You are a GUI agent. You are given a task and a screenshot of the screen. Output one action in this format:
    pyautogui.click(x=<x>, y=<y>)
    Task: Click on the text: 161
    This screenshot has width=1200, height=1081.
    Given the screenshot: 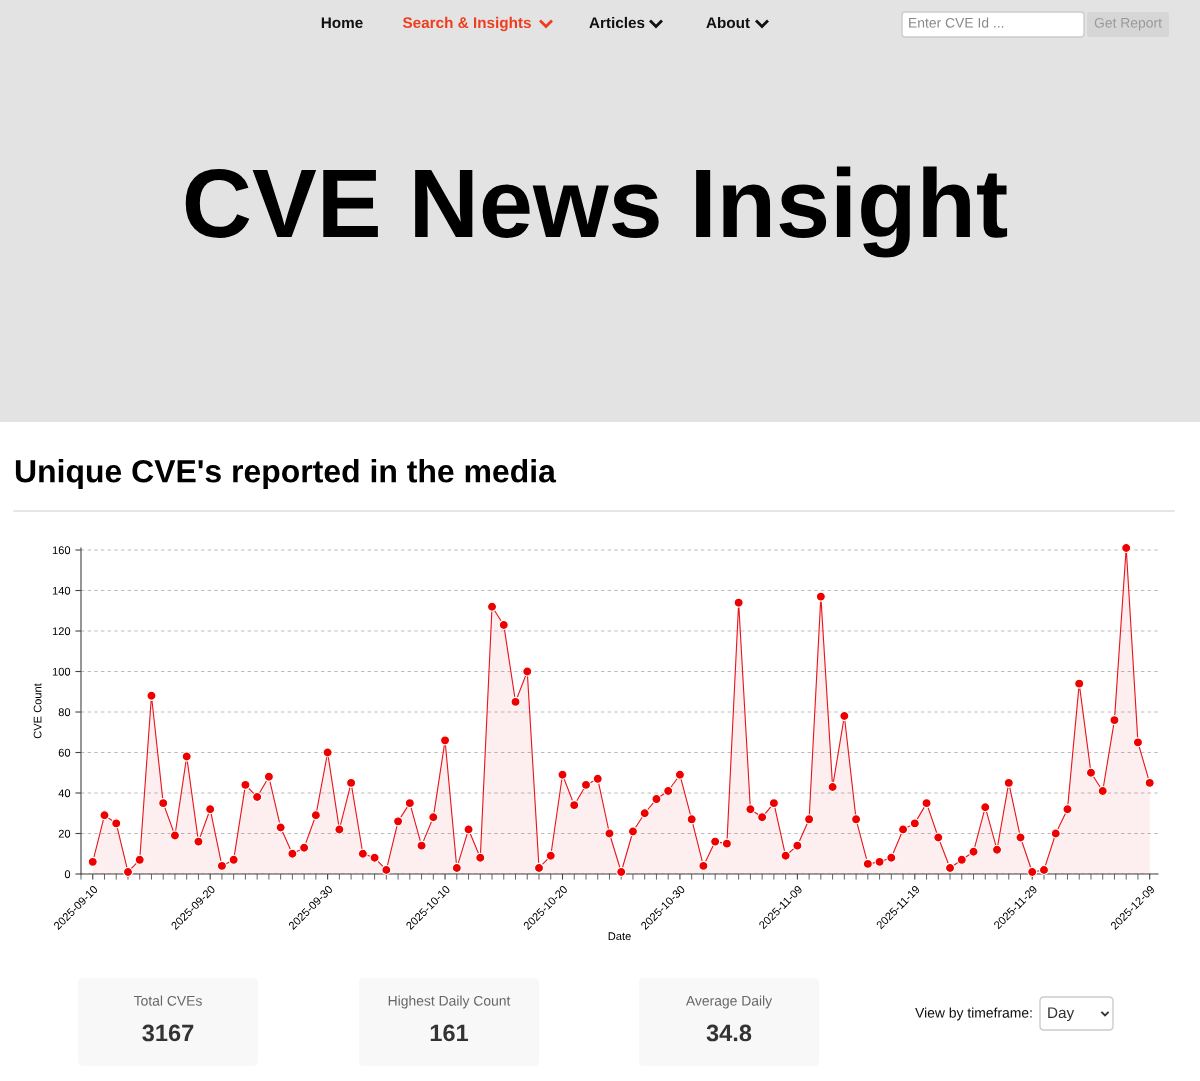 What is the action you would take?
    pyautogui.click(x=449, y=1033)
    